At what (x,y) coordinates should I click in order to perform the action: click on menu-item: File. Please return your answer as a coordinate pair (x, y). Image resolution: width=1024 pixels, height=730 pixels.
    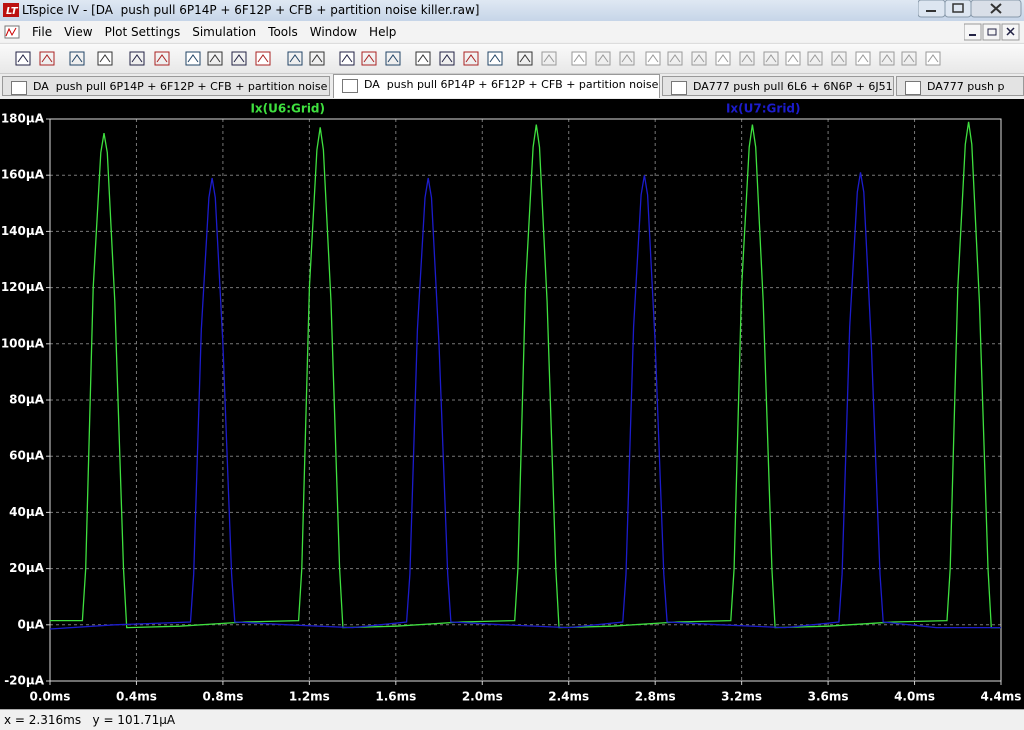
    Looking at the image, I should click on (42, 31).